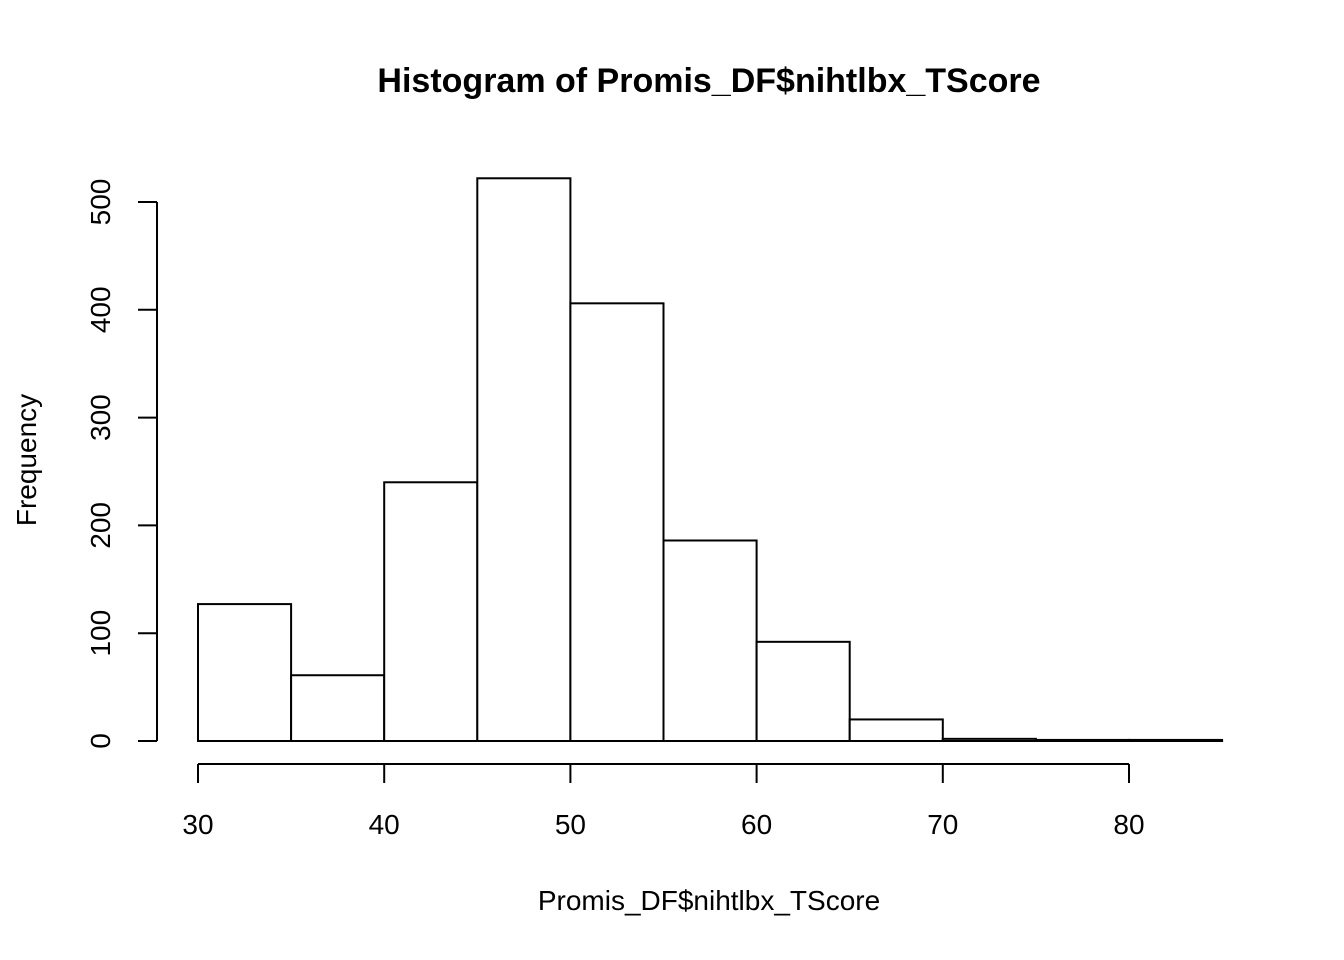 The width and height of the screenshot is (1344, 960). Describe the element at coordinates (100, 741) in the screenshot. I see `y-tick-label-0: 0` at that location.